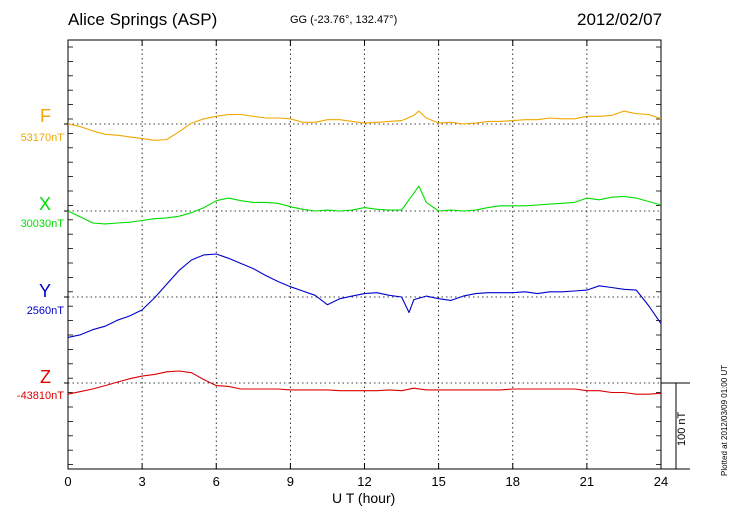  What do you see at coordinates (364, 205) in the screenshot?
I see `series-line-x` at bounding box center [364, 205].